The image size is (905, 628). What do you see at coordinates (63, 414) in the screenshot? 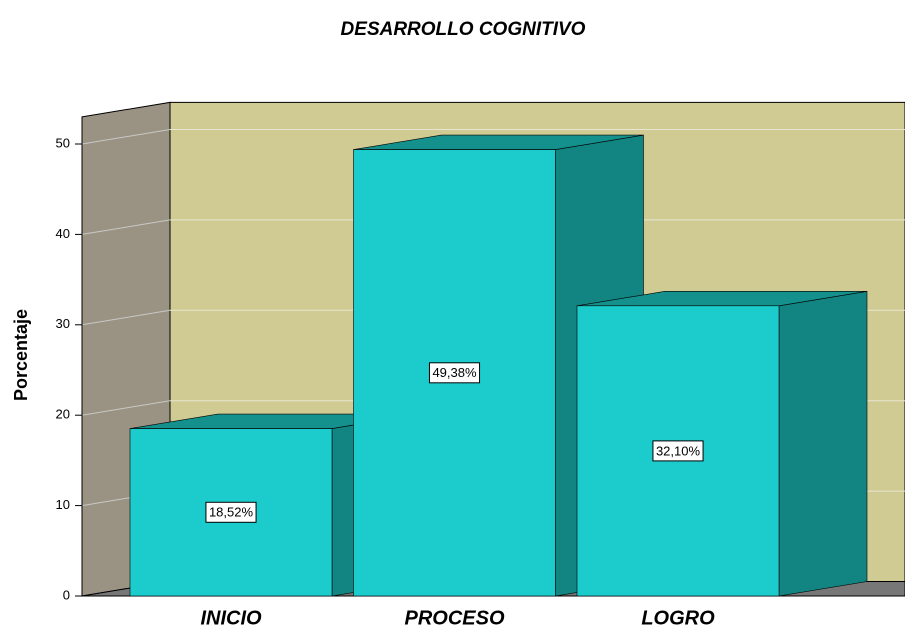
I see `y-tick-label: 20` at bounding box center [63, 414].